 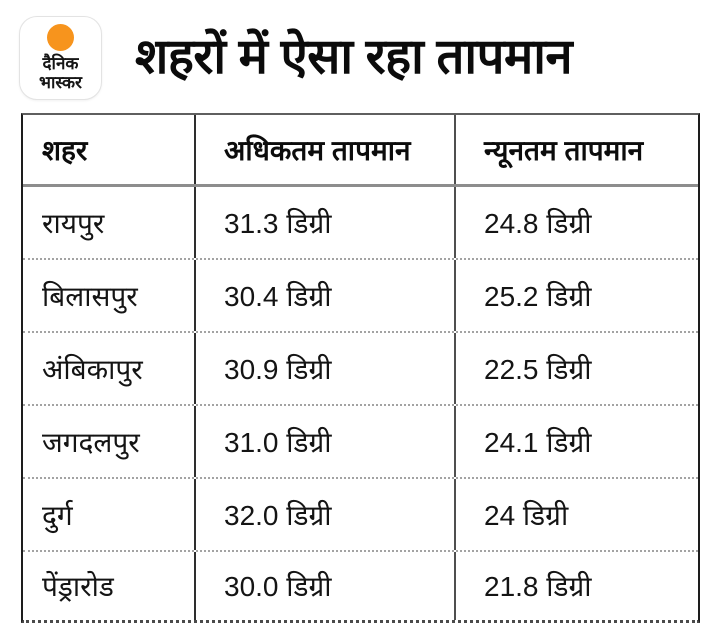 I want to click on table-header-row: शहर अधिकतम तापमान न्यूनतम तापमान, so click(x=360, y=151).